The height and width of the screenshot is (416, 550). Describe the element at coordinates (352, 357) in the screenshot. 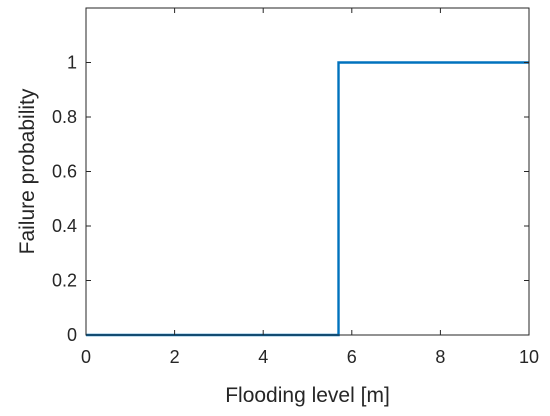

I see `x-tick-label-3: 6` at that location.